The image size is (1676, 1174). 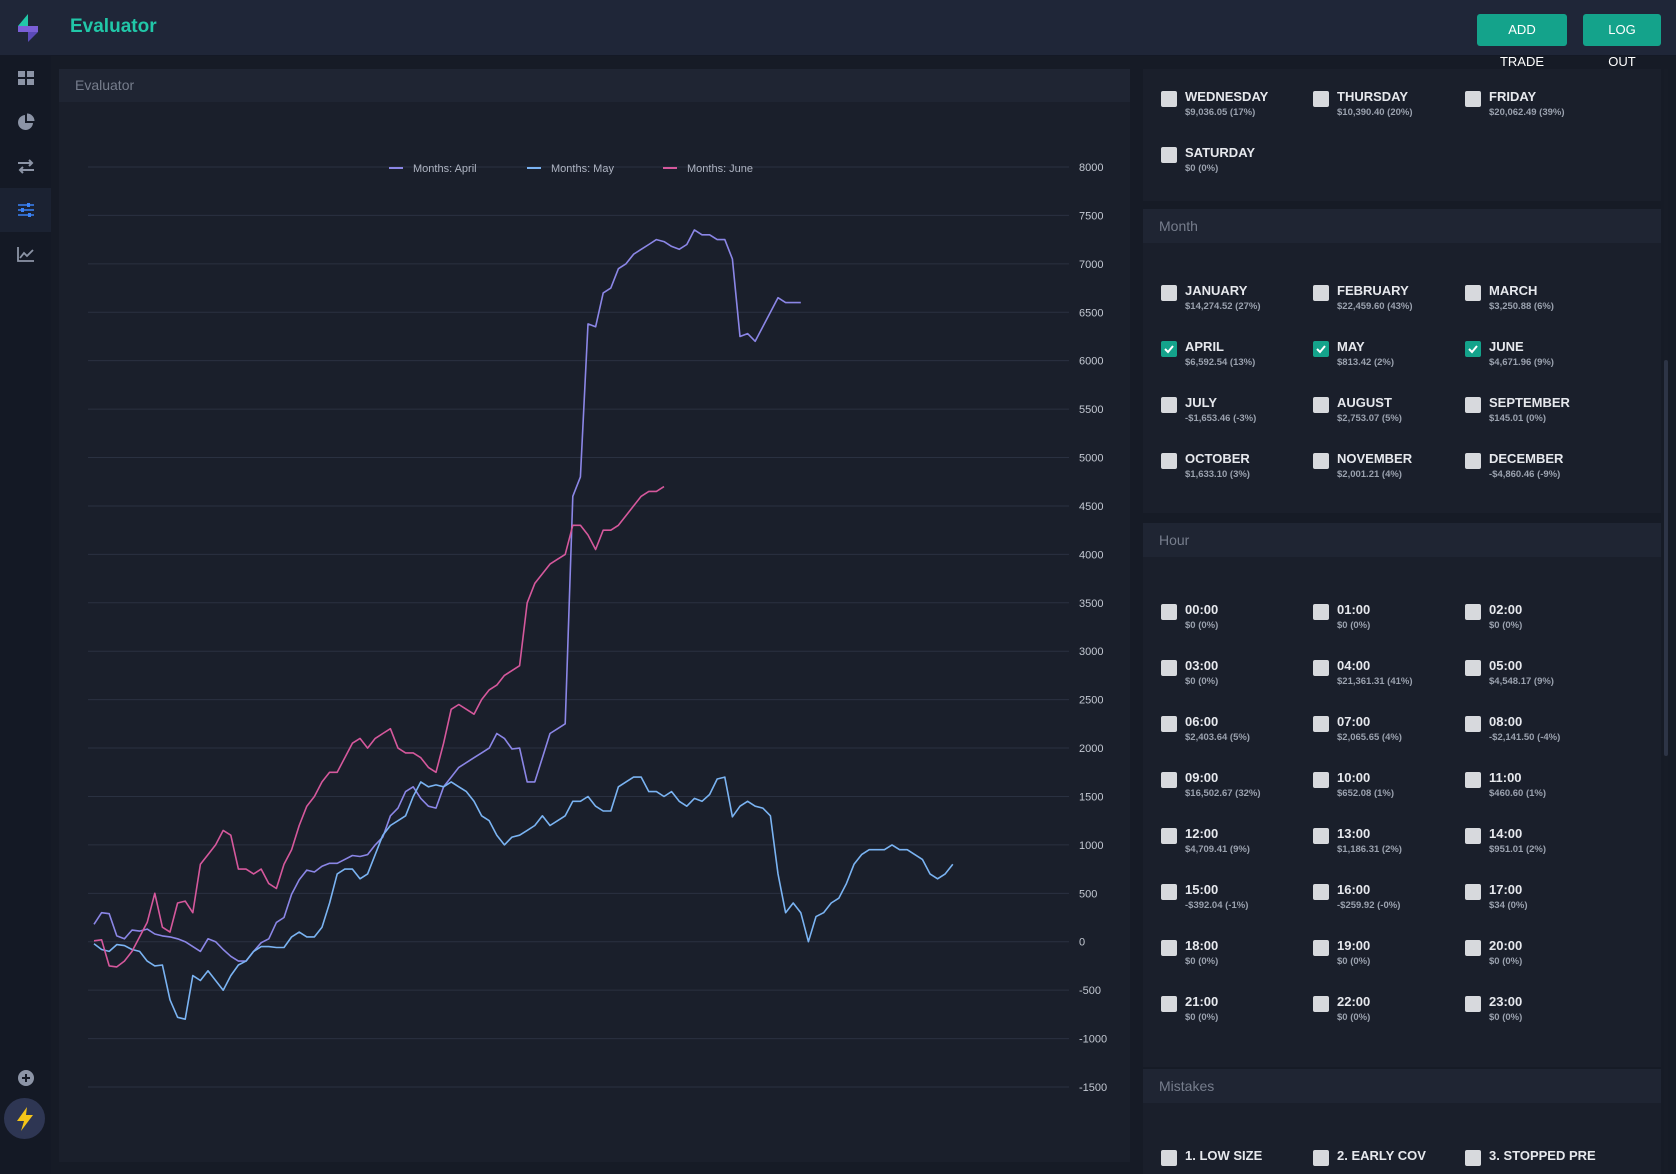 I want to click on month-option: DECEMBER -$4,860.46 (-9%), so click(x=1545, y=471).